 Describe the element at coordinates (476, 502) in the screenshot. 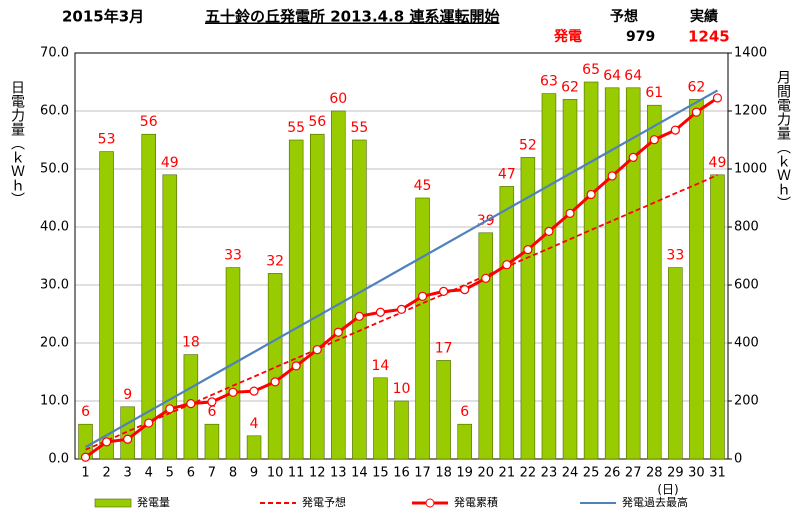

I see `legend-label: 発電累積` at that location.